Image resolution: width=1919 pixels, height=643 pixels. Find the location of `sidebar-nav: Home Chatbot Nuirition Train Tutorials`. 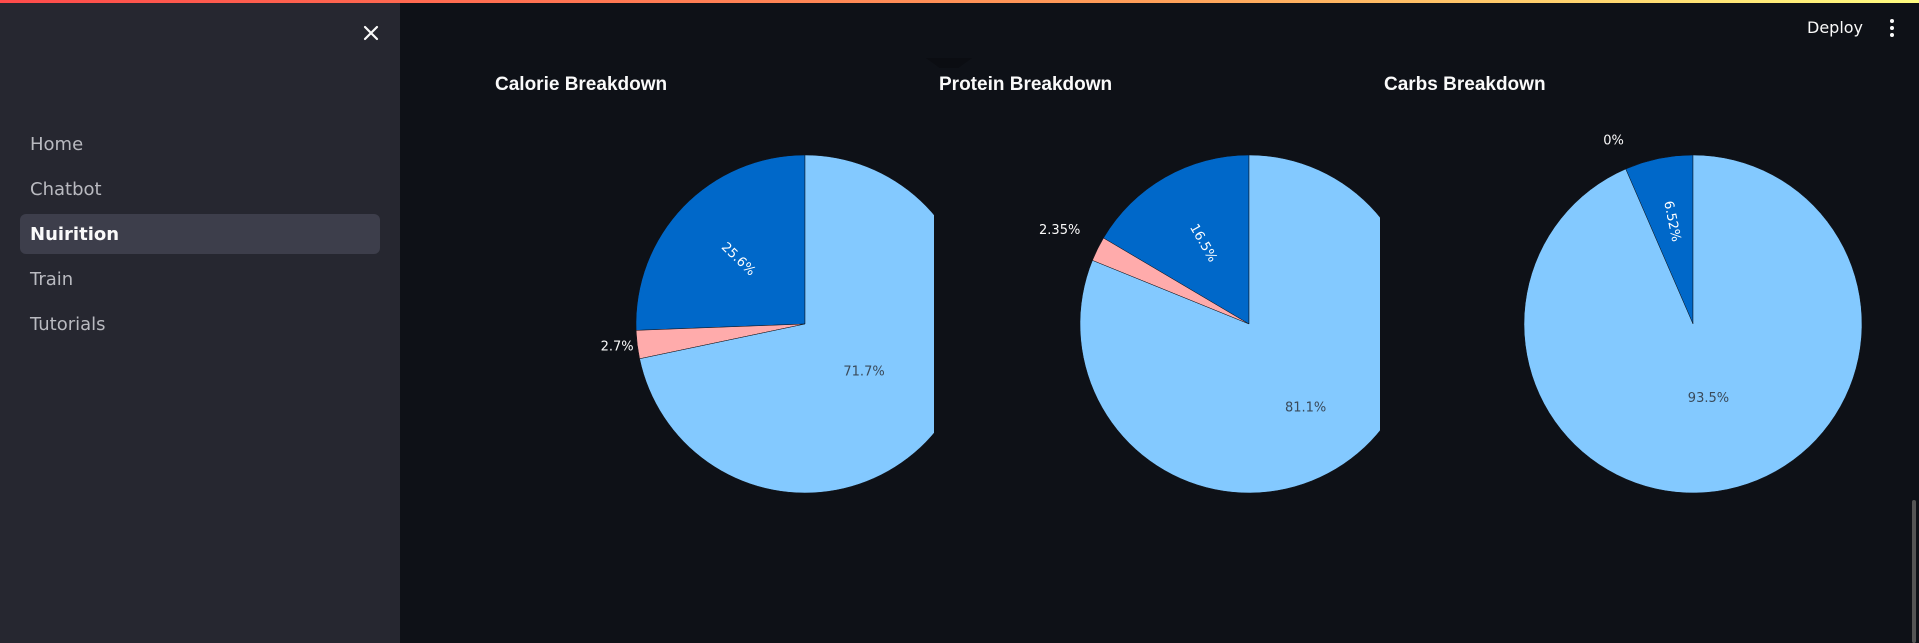

sidebar-nav: Home Chatbot Nuirition Train Tutorials is located at coordinates (200, 236).